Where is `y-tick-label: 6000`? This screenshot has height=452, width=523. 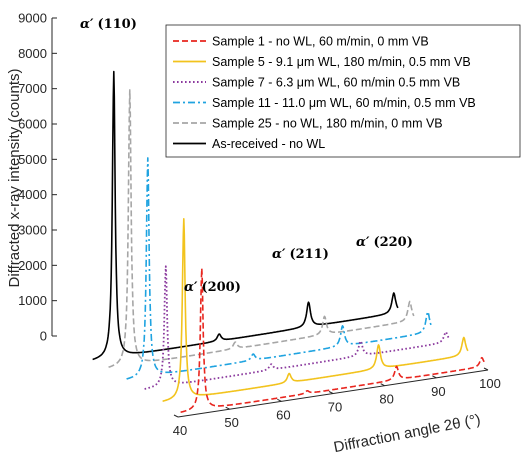
y-tick-label: 6000 is located at coordinates (32, 124).